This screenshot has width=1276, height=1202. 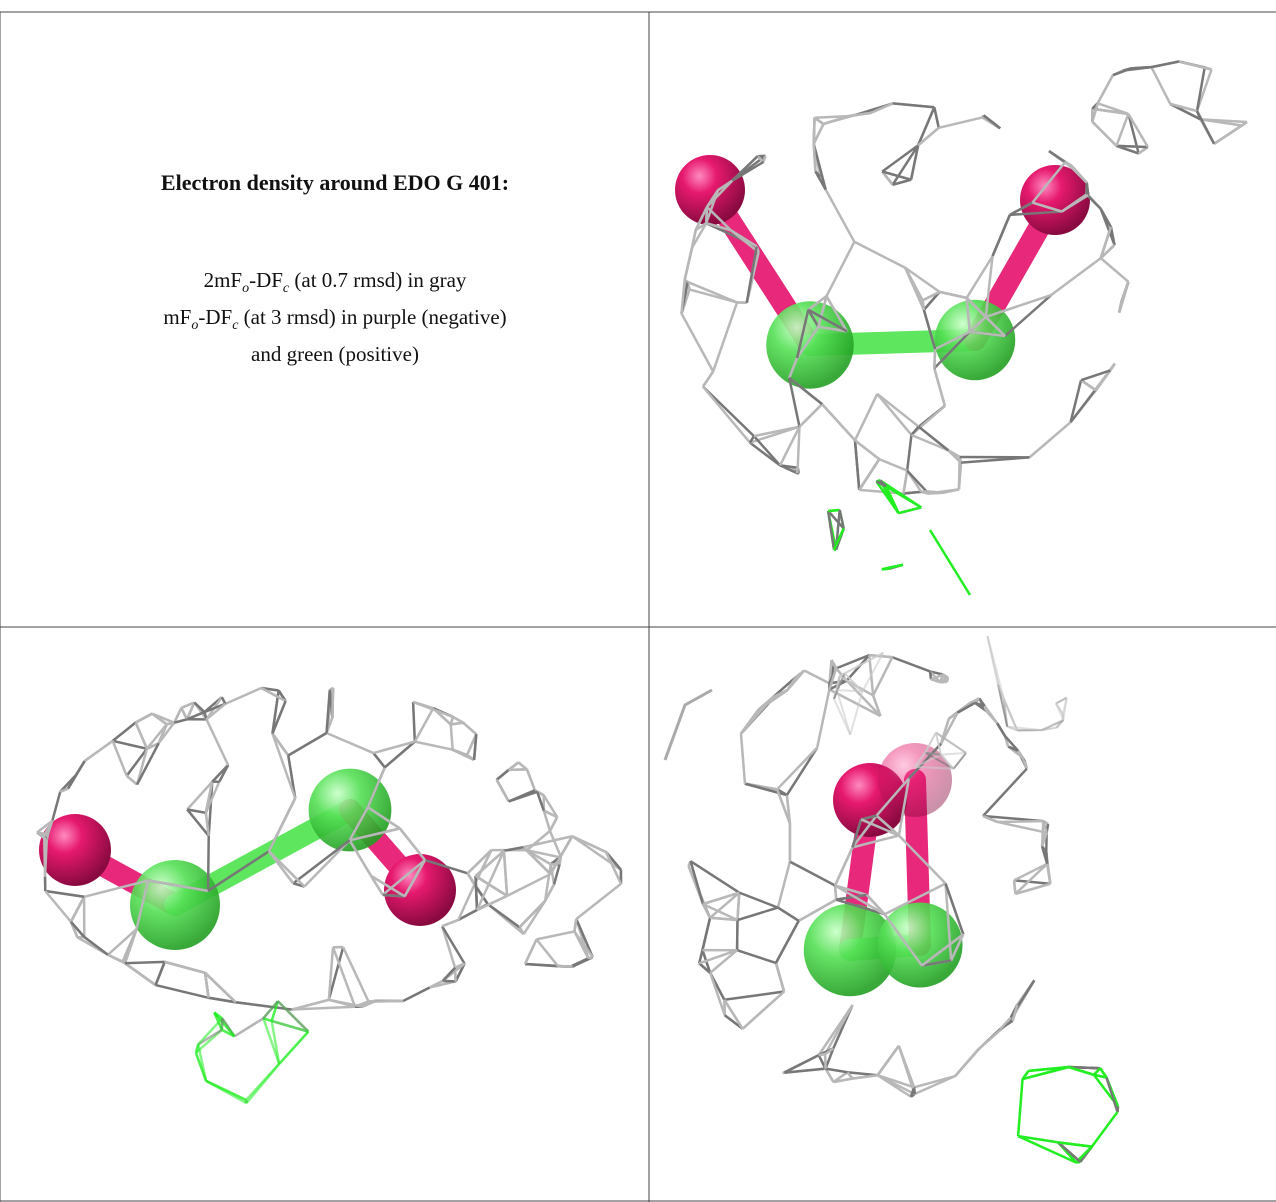 What do you see at coordinates (335, 354) in the screenshot?
I see `legend-line: and green (positive)` at bounding box center [335, 354].